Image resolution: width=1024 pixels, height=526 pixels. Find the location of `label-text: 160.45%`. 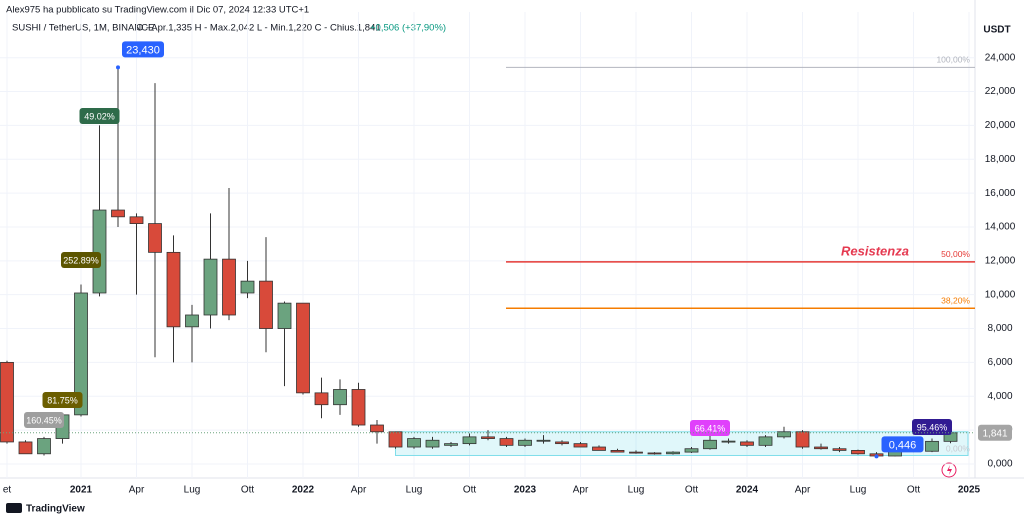

label-text: 160.45% is located at coordinates (44, 420).